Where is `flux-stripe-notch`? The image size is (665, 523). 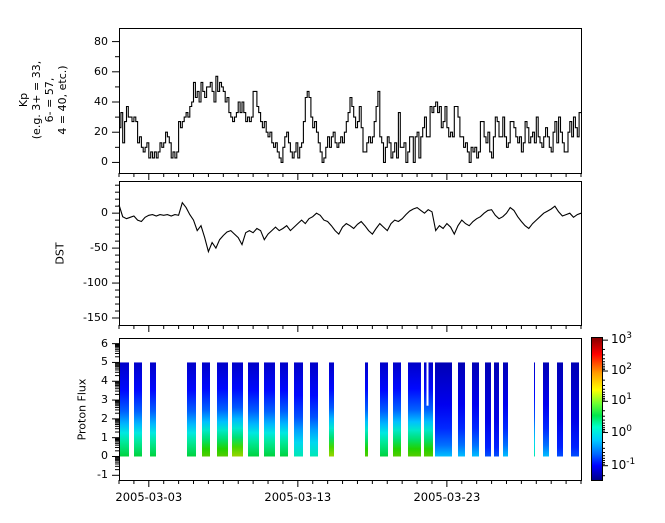
flux-stripe-notch is located at coordinates (427, 384).